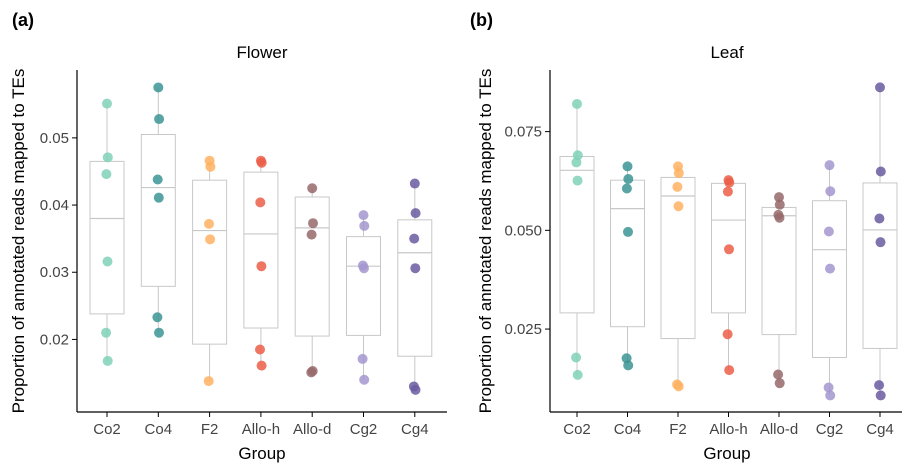  Describe the element at coordinates (107, 237) in the screenshot. I see `box-co2` at that location.